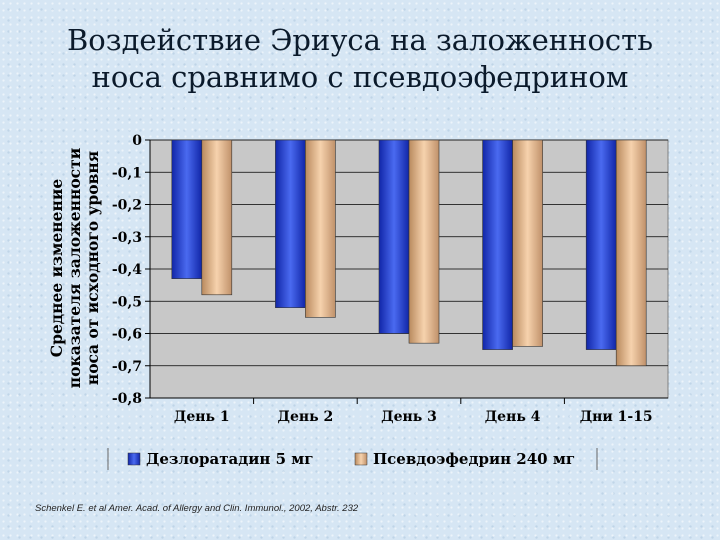 This screenshot has width=720, height=540. I want to click on legend-label-2: Псевдоэфедрин 240 мг, so click(474, 459).